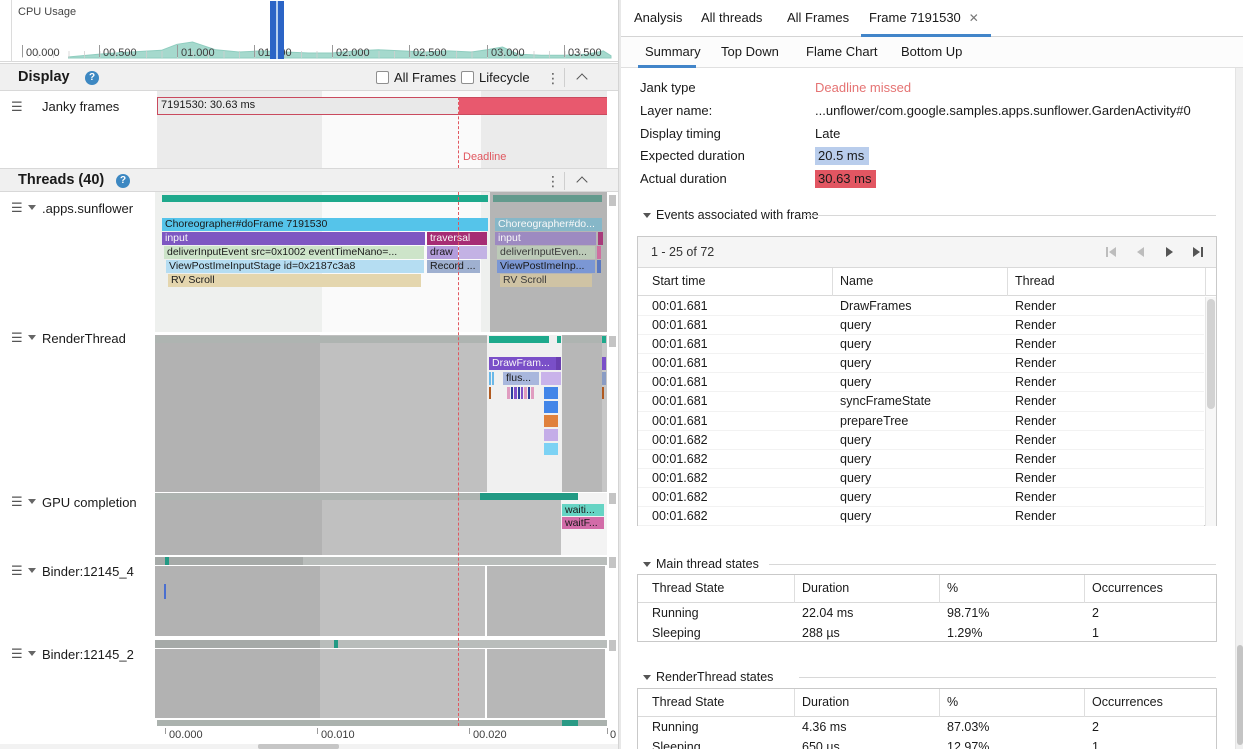 This screenshot has width=1243, height=749. I want to click on all-frames-checkbox-label: All Frames, so click(425, 77).